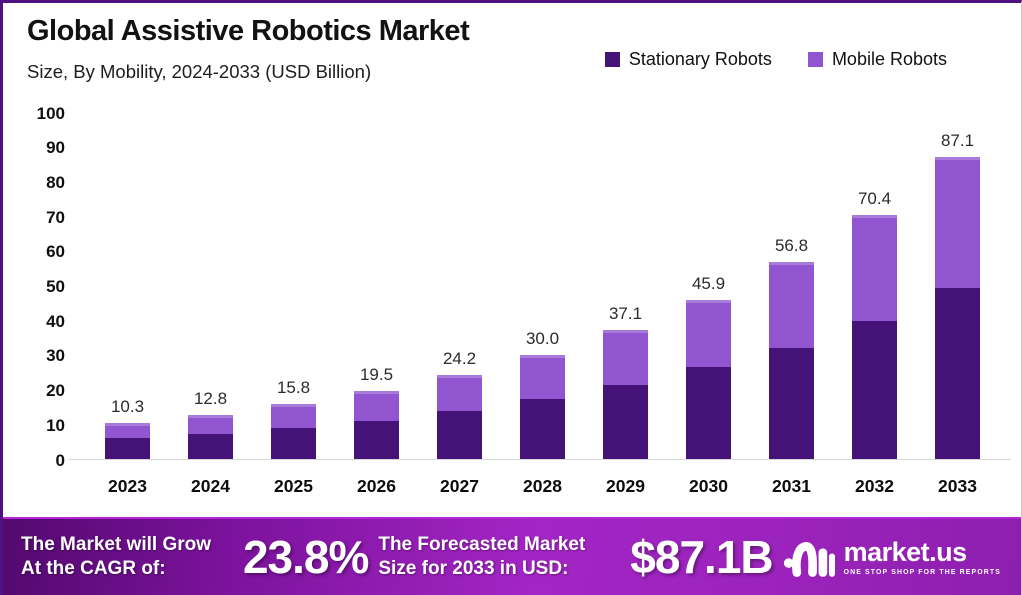 The width and height of the screenshot is (1022, 595). Describe the element at coordinates (55, 286) in the screenshot. I see `y-tick-label: 50` at that location.